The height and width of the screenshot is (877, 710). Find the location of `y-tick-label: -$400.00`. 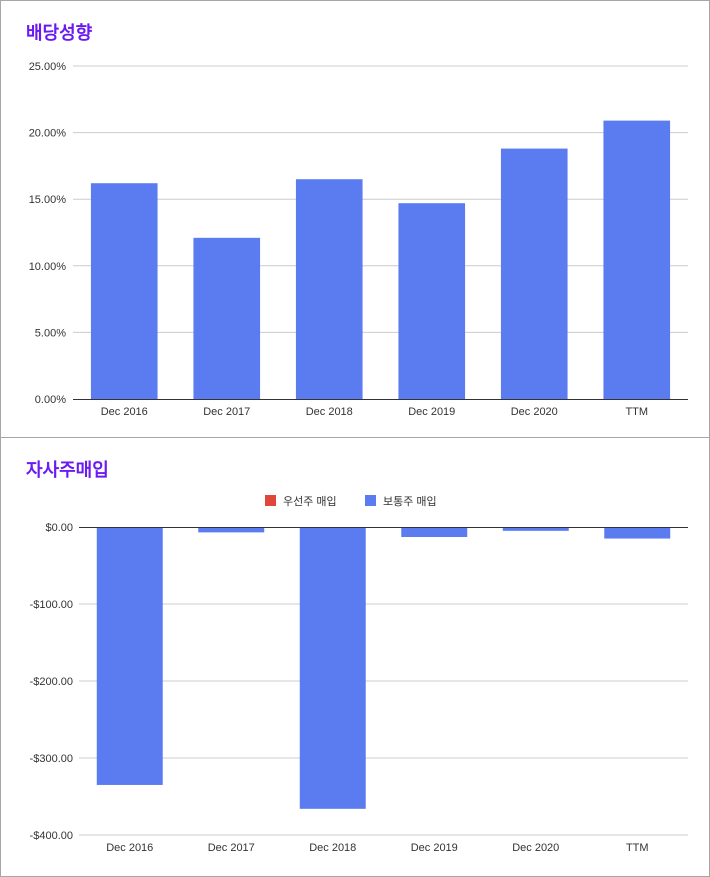

y-tick-label: -$400.00 is located at coordinates (51, 836).